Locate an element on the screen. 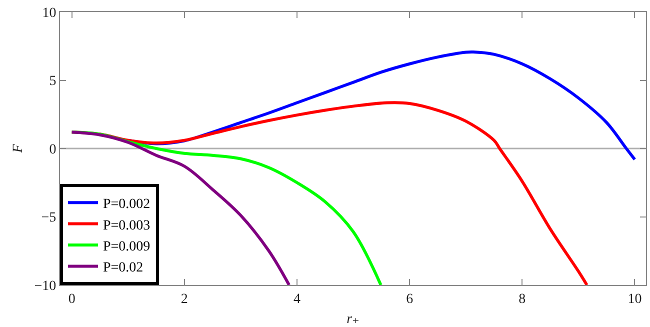 The width and height of the screenshot is (650, 327). x-tick-label: 4 is located at coordinates (296, 299).